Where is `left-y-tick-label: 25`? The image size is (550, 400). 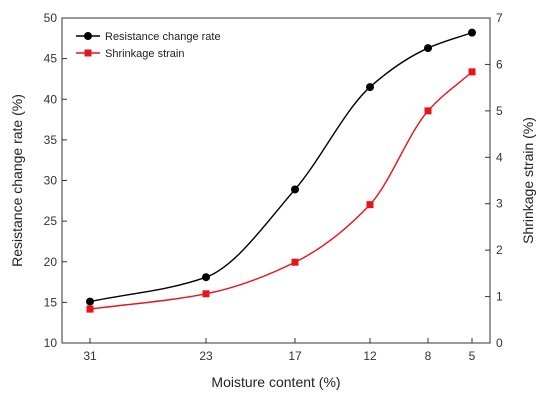 left-y-tick-label: 25 is located at coordinates (51, 221).